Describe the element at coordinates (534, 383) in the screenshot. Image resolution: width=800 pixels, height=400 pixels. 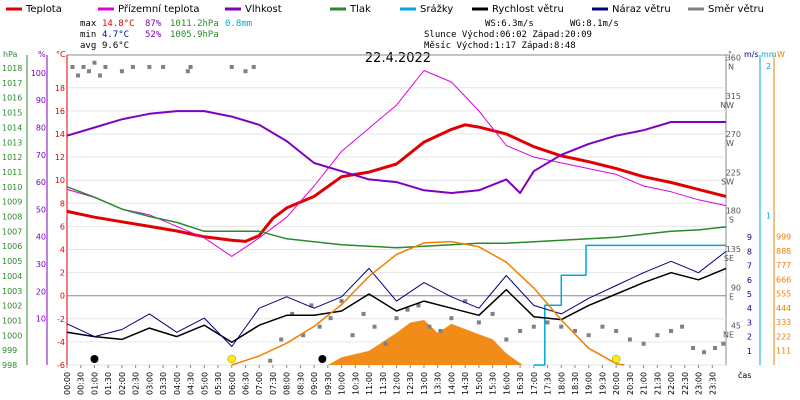
I see `x-tick-label-34: 17:00` at that location.